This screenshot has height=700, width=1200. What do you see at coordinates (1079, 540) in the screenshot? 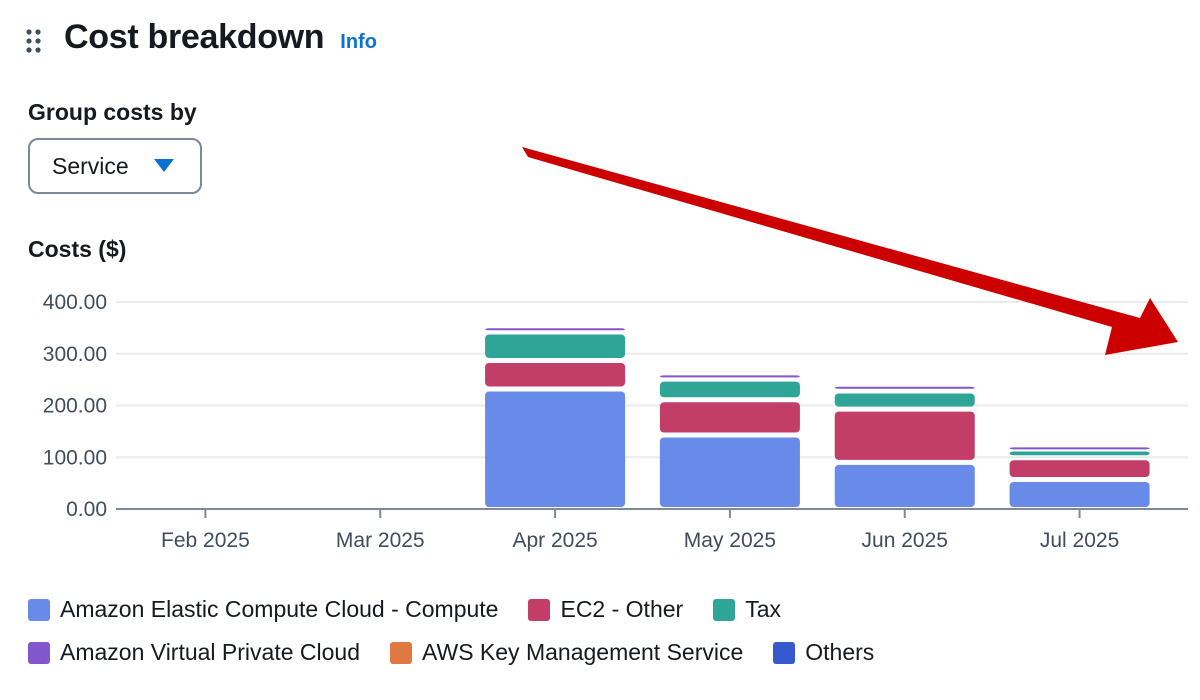
I see `x-tick-label: Jul 2025` at bounding box center [1079, 540].